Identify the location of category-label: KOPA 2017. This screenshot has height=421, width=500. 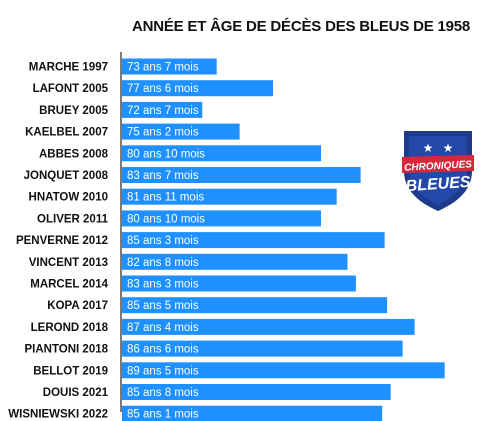
(77, 306).